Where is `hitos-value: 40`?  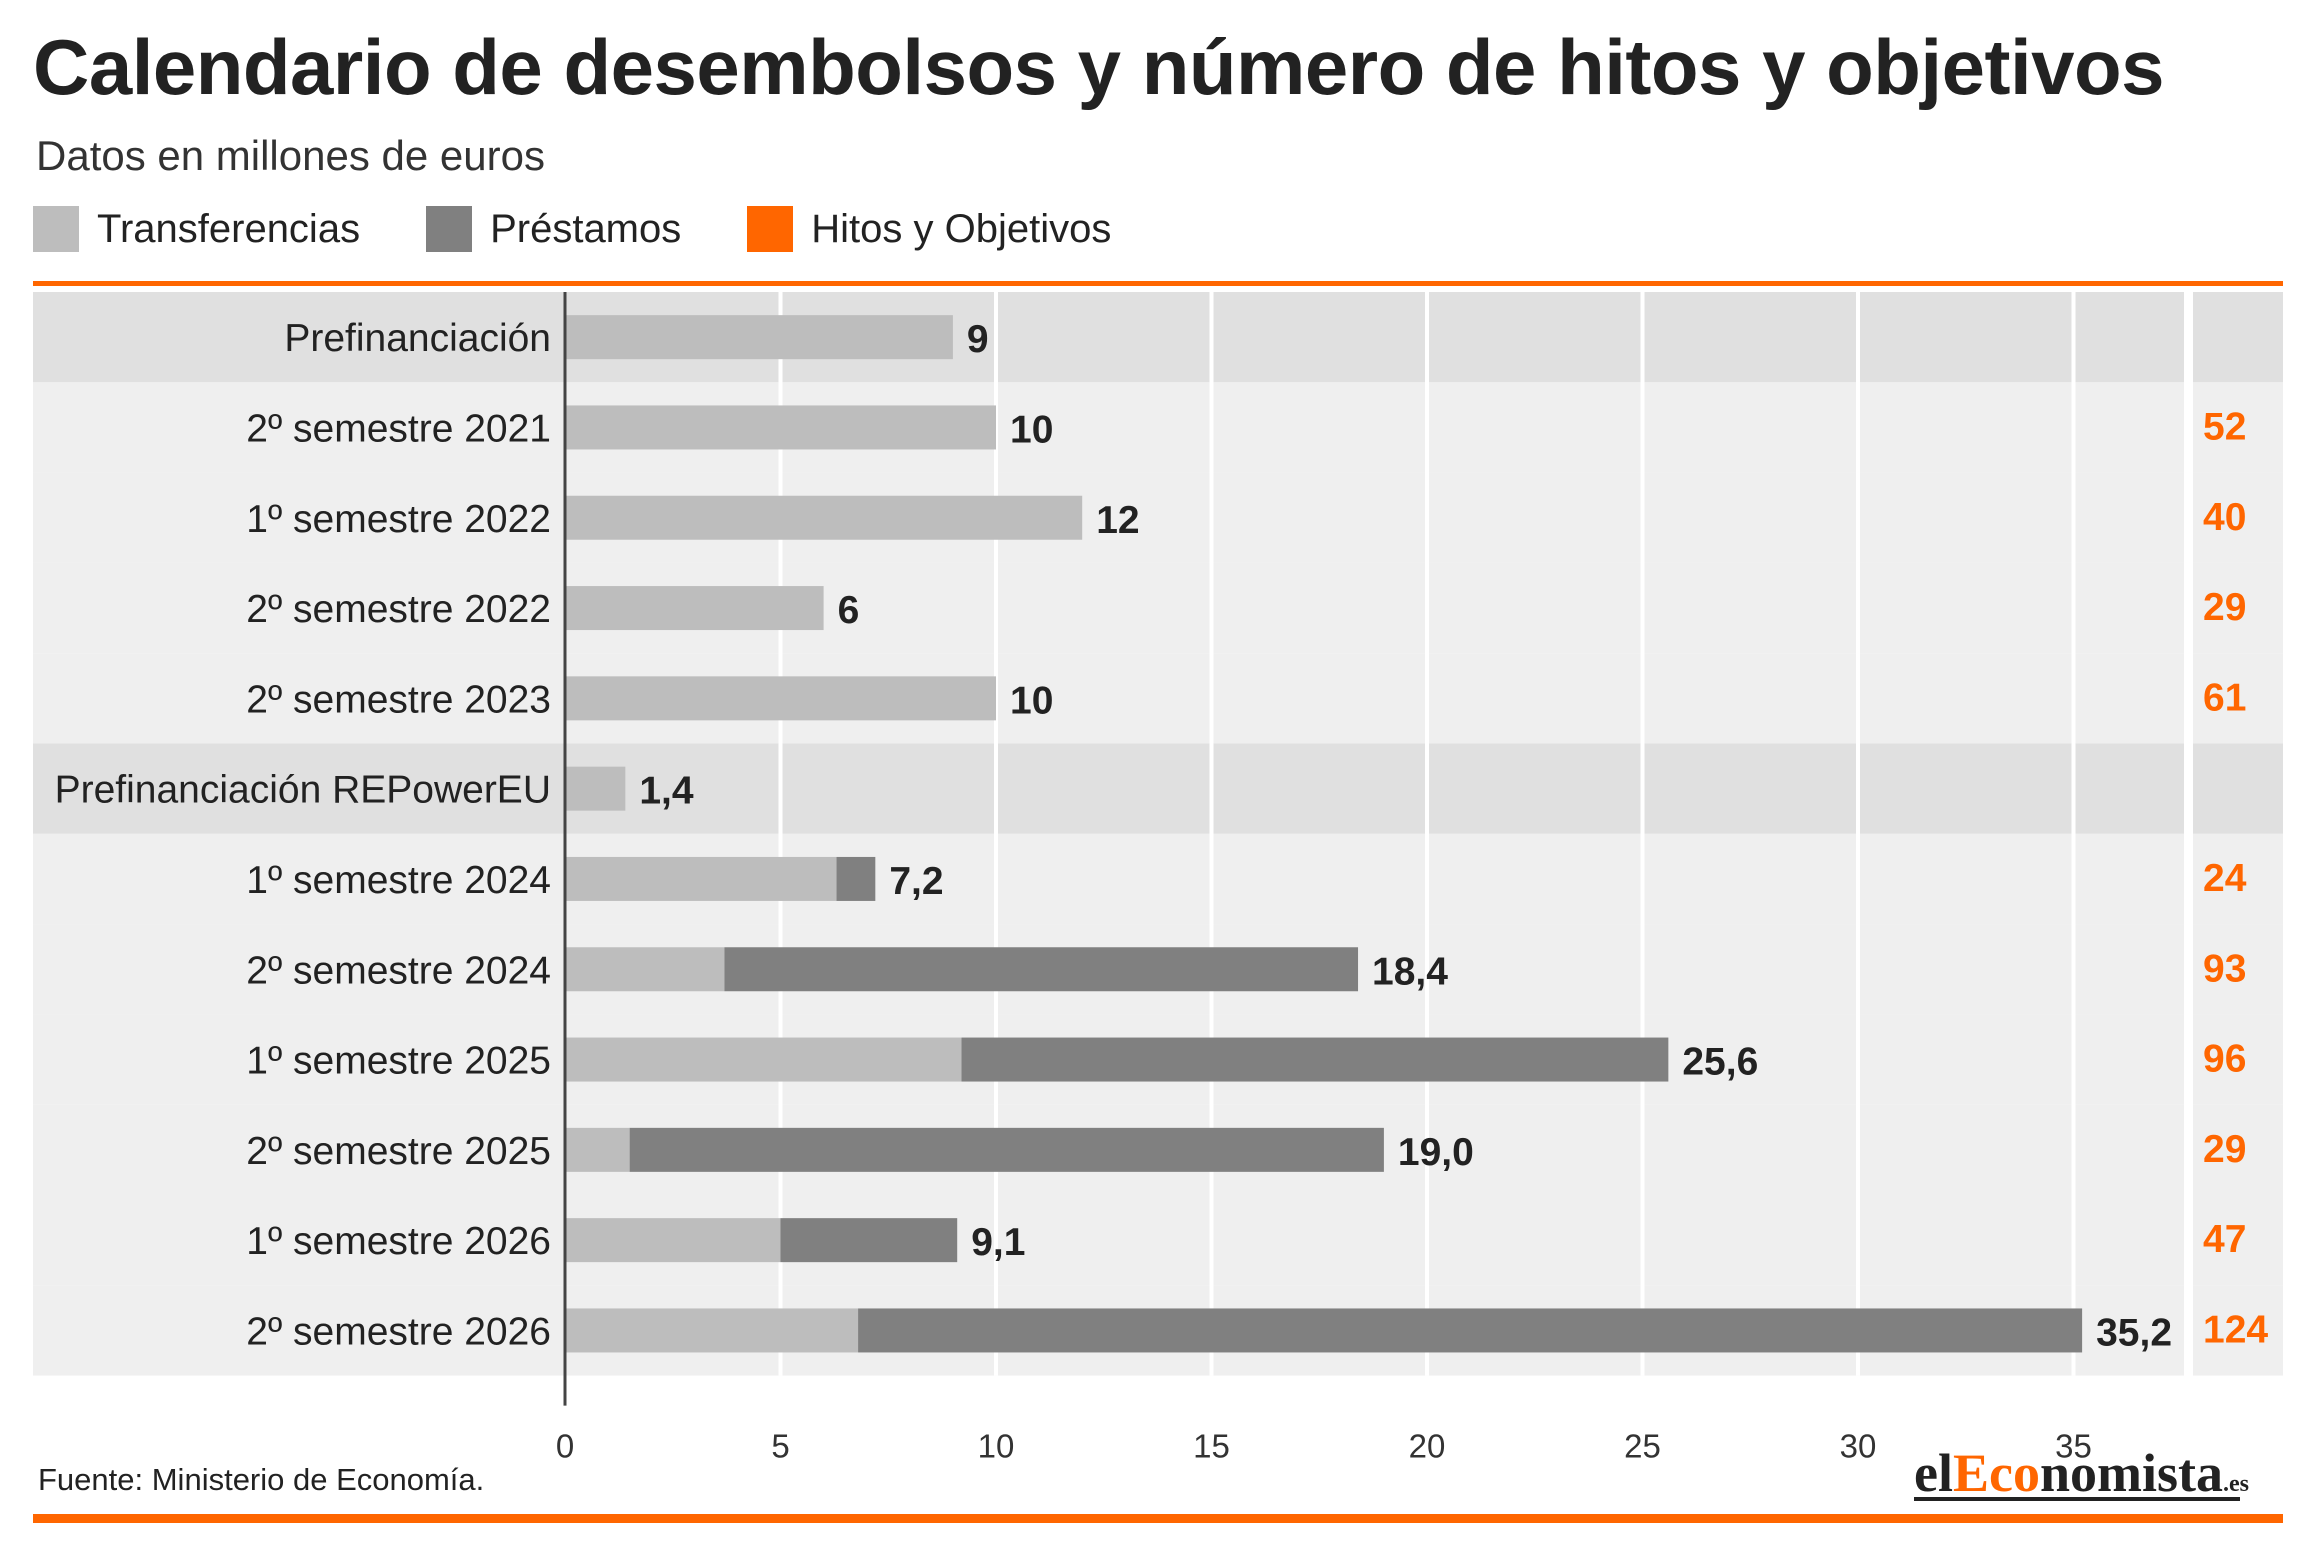 hitos-value: 40 is located at coordinates (2224, 517).